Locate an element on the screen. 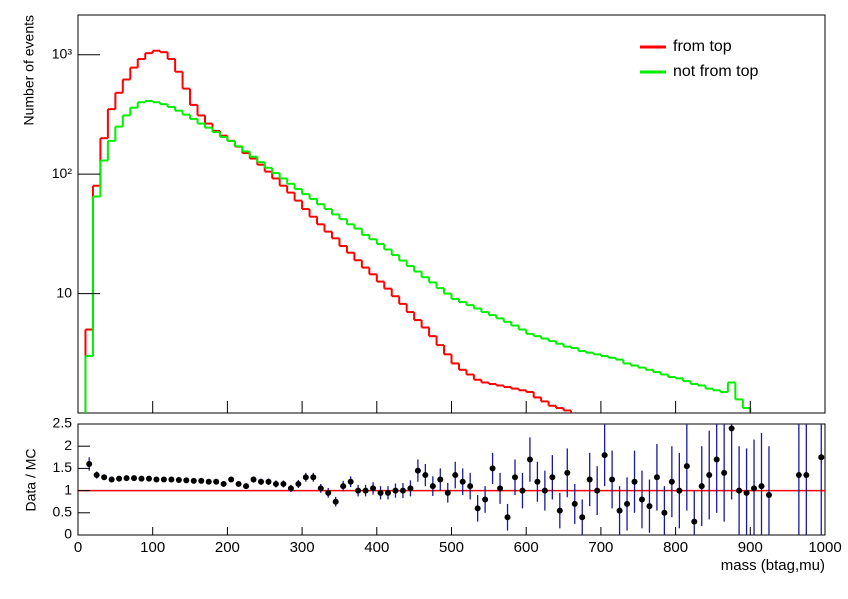 This screenshot has width=848, height=599. x-tick-label: 800 is located at coordinates (675, 547).